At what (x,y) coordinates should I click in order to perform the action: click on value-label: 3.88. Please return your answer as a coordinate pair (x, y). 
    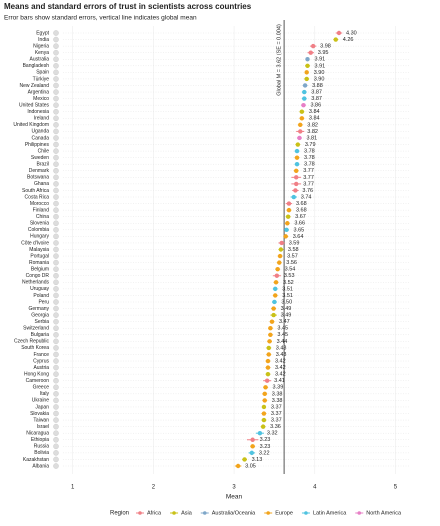
    Looking at the image, I should click on (317, 86).